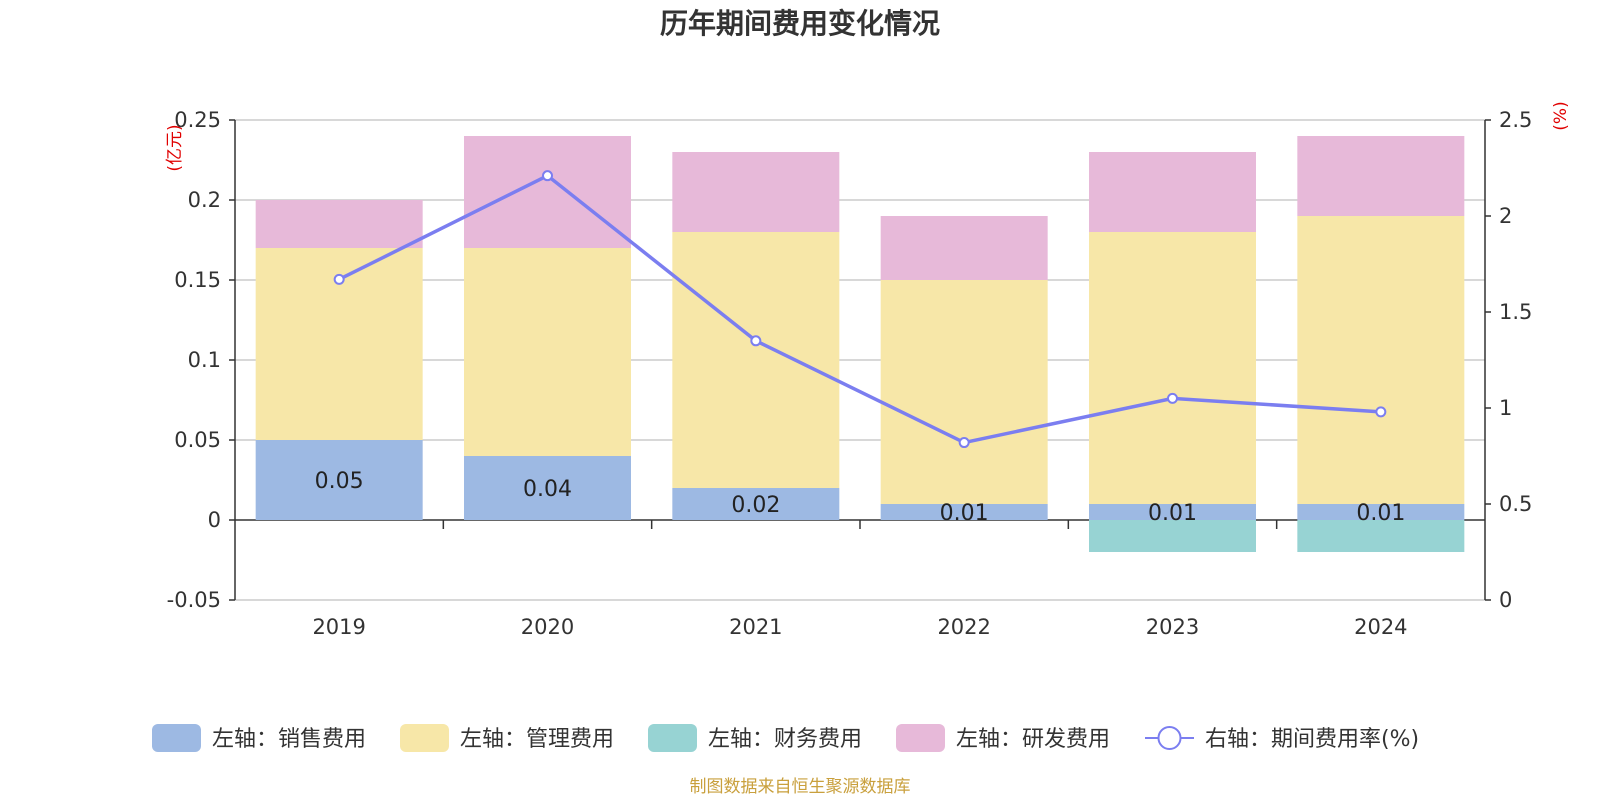 This screenshot has width=1600, height=800. I want to click on category-label: 2019, so click(338, 627).